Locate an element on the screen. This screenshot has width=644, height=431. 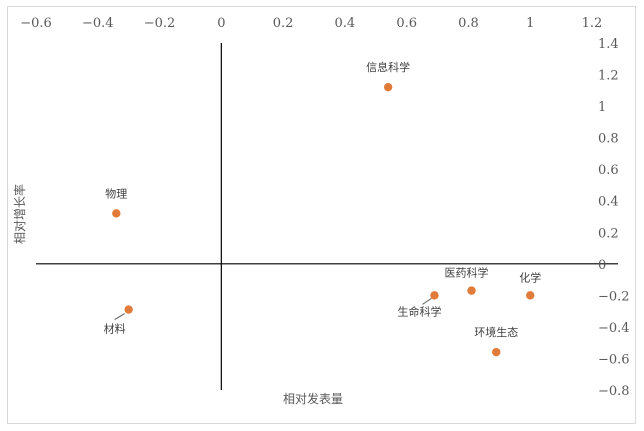
x-axis-title: 相对发表量 is located at coordinates (313, 398).